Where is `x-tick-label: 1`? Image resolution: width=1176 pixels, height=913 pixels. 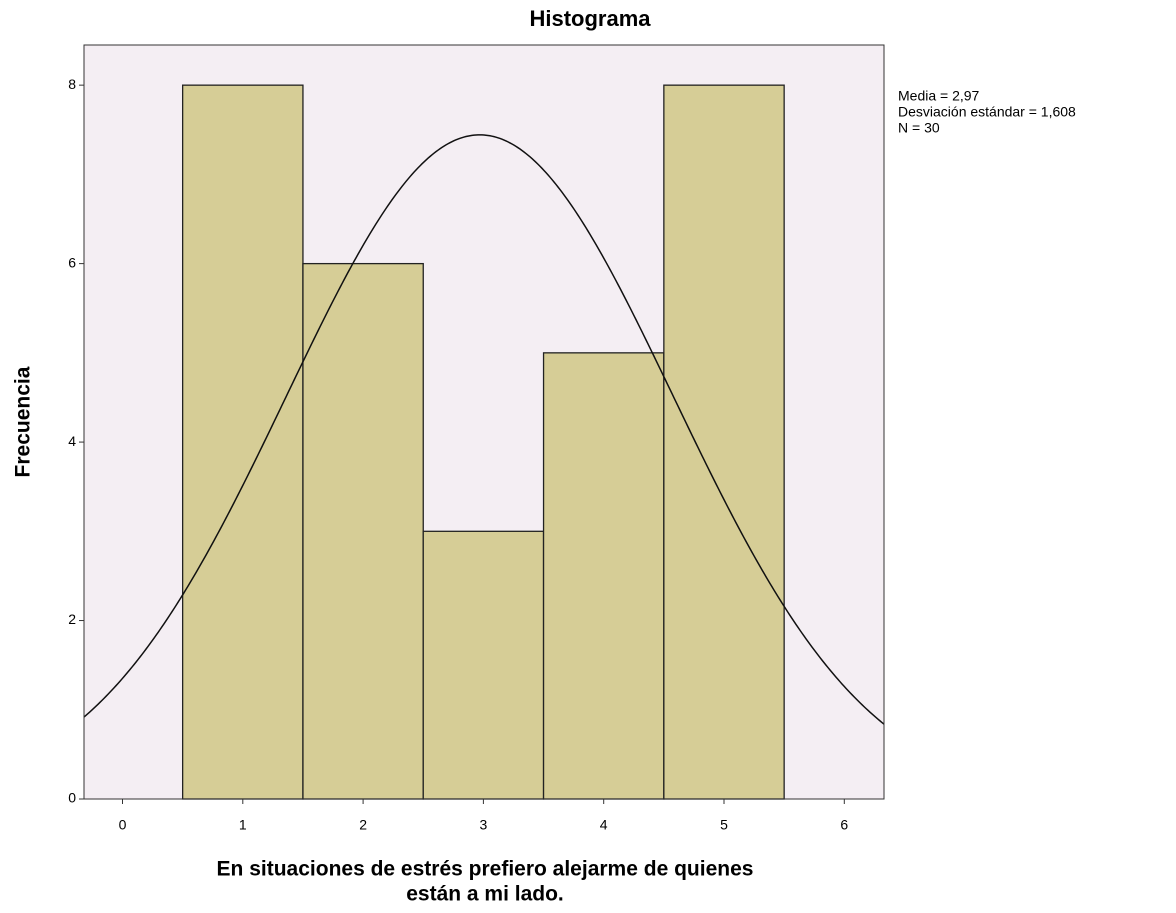
x-tick-label: 1 is located at coordinates (243, 825).